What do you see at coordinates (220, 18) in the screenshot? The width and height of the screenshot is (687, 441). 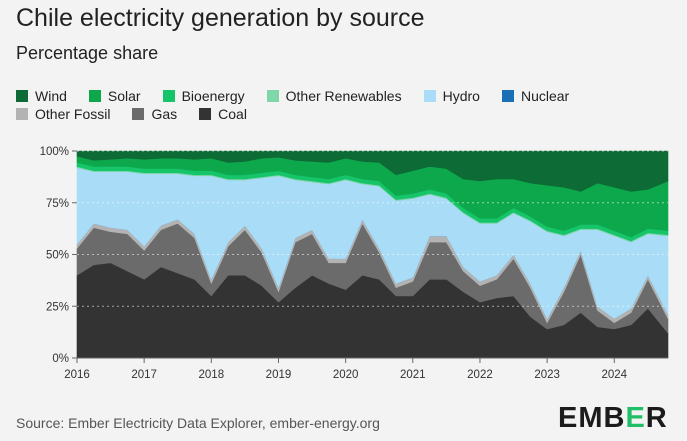 I see `chart-title: Chile electricity generation by source` at bounding box center [220, 18].